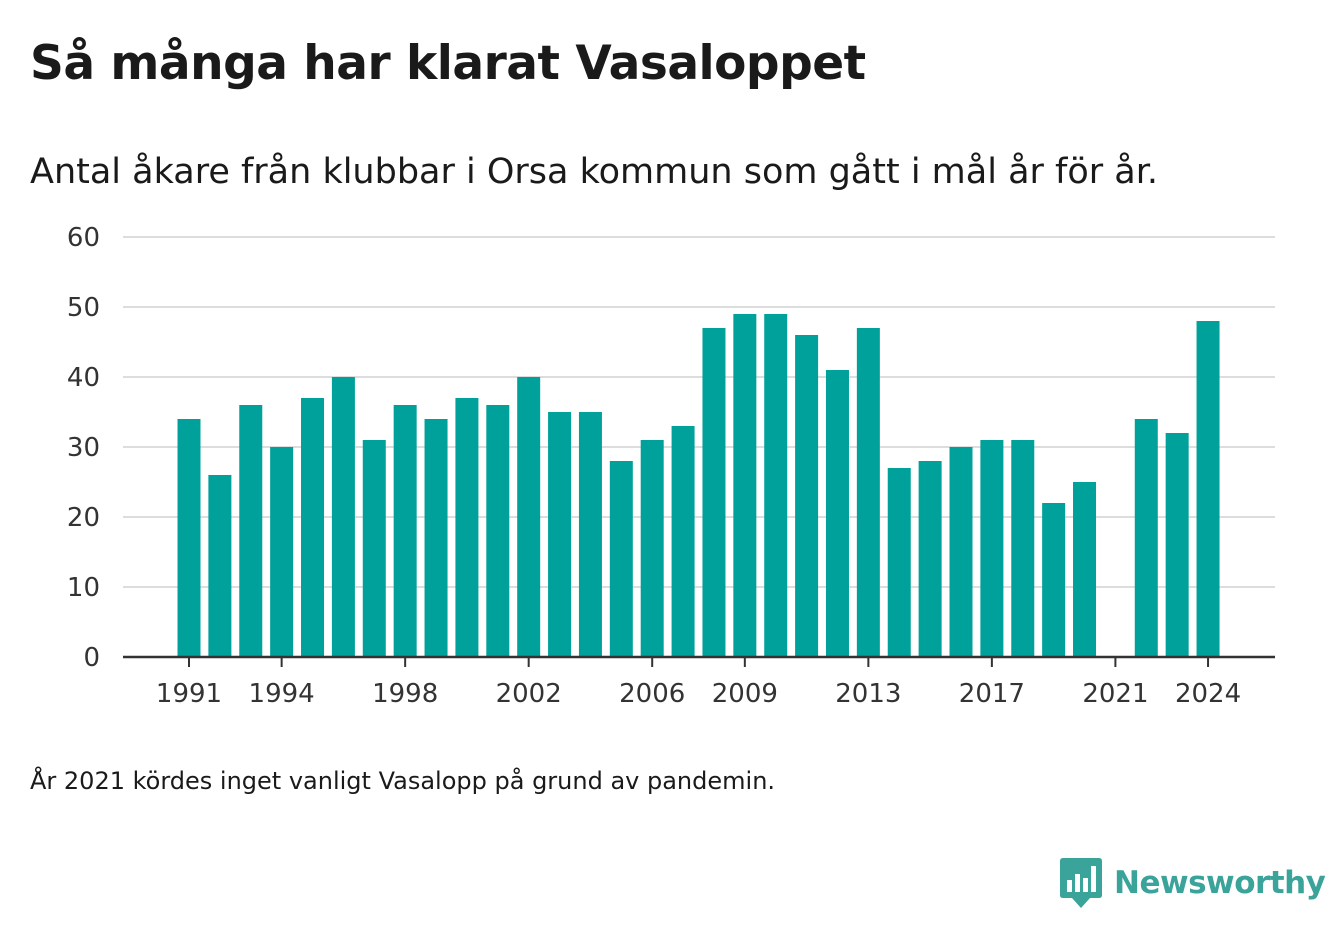  I want to click on bar-2018, so click(1023, 548).